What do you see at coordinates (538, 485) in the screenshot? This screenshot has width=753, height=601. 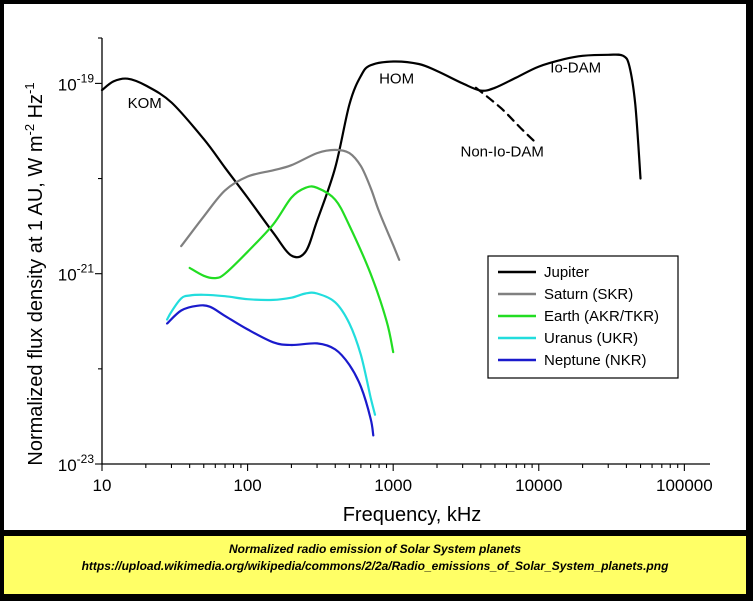 I see `x-tick-label: 10000` at bounding box center [538, 485].